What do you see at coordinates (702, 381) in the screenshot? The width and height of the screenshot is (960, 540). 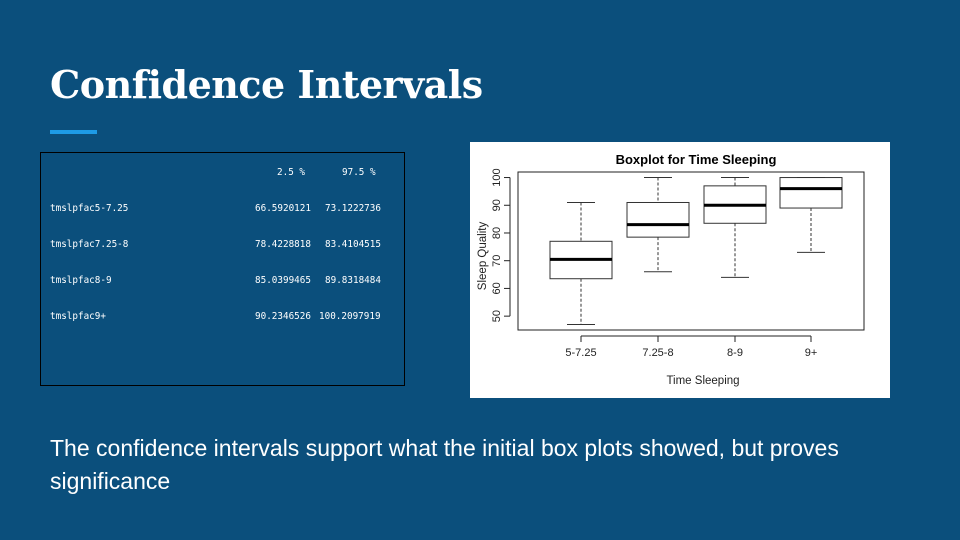 I see `x-axis-label: Time Sleeping` at bounding box center [702, 381].